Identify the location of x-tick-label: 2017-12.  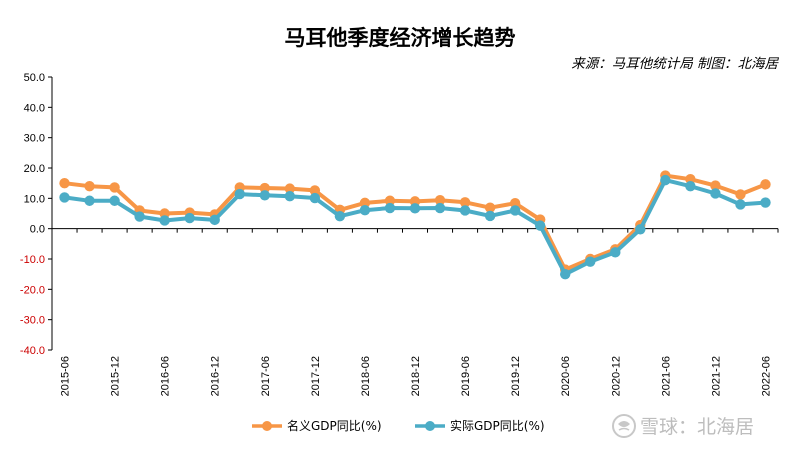
(316, 376).